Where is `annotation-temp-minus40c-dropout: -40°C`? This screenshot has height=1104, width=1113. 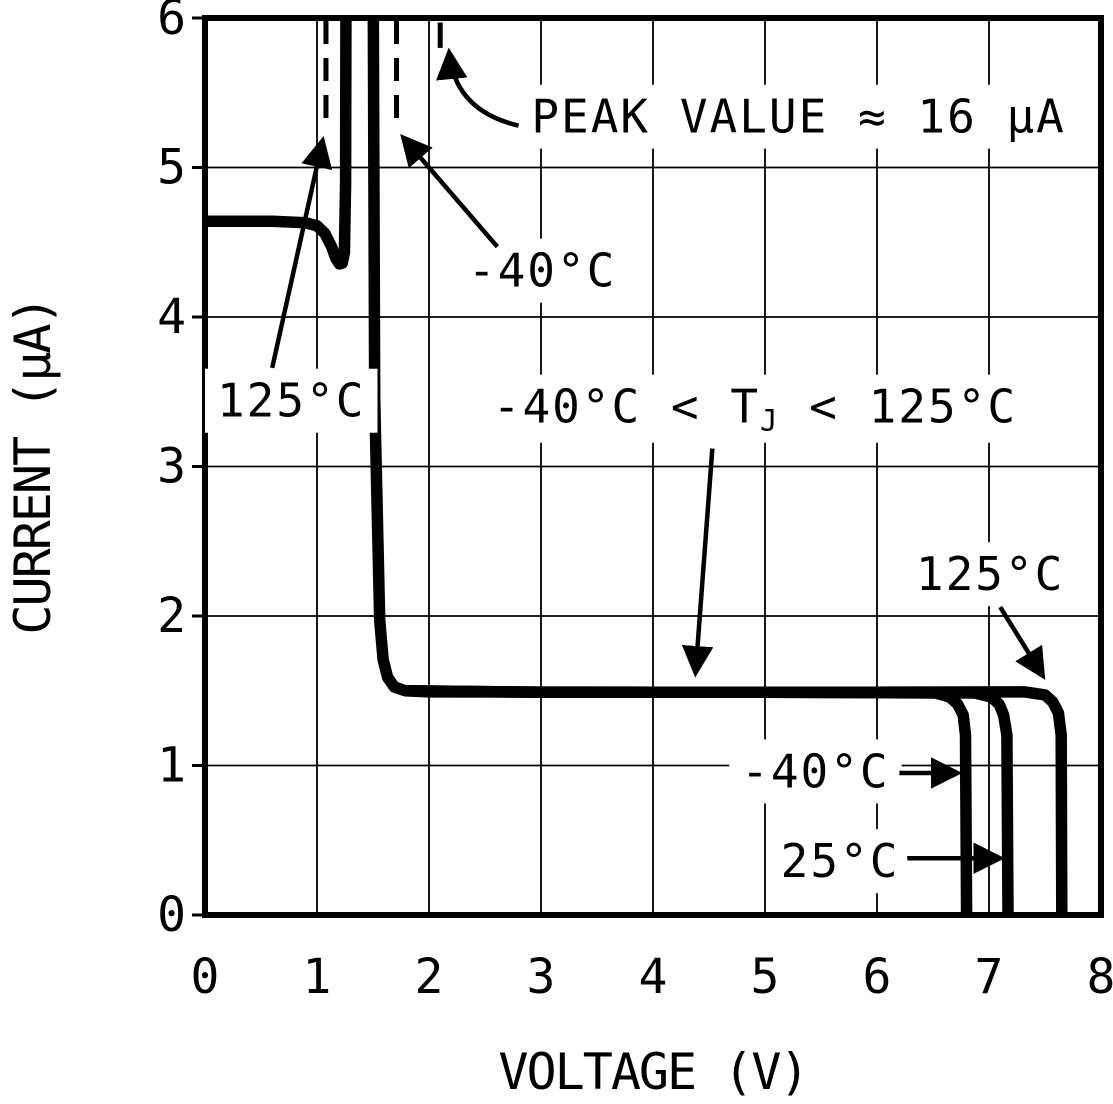 annotation-temp-minus40c-dropout: -40°C is located at coordinates (815, 771).